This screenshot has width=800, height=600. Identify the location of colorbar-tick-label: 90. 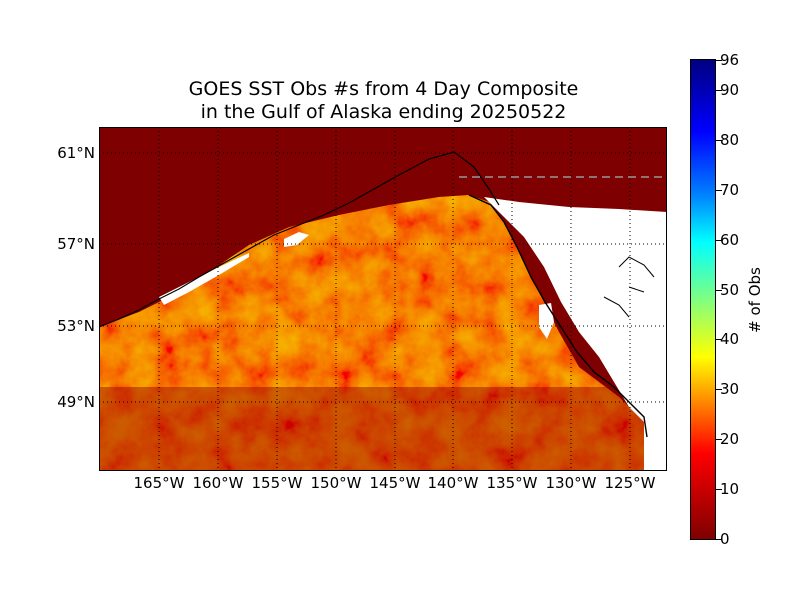
(730, 90).